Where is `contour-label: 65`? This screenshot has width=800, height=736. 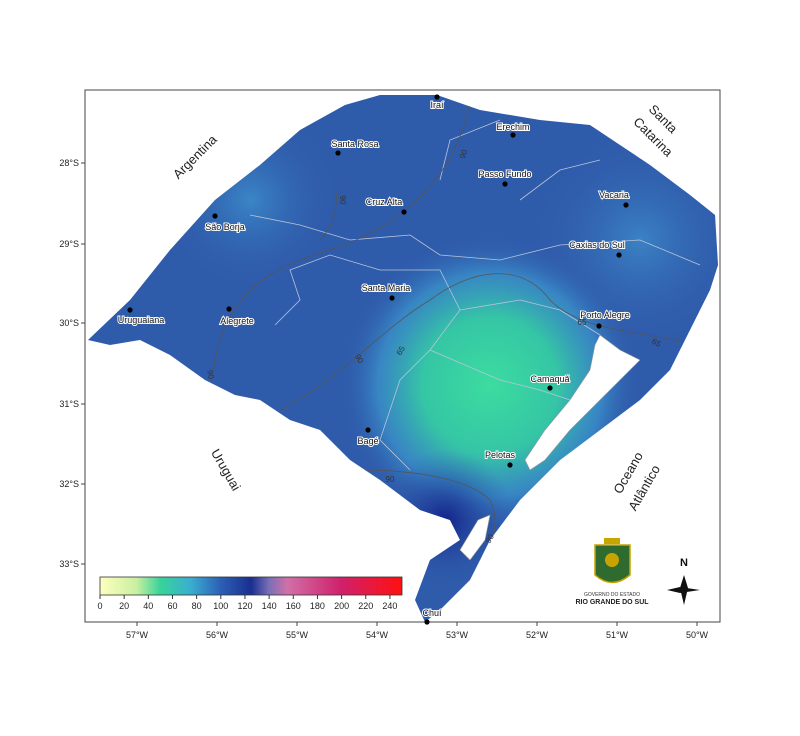
contour-label: 65 is located at coordinates (582, 322).